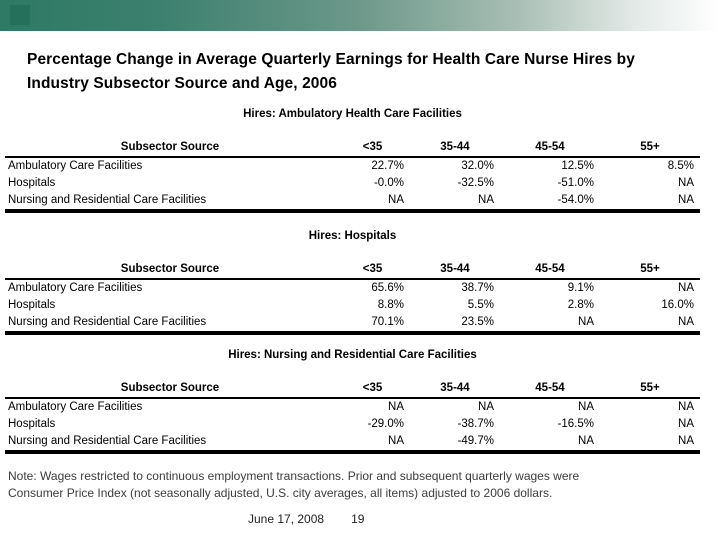 Image resolution: width=720 pixels, height=540 pixels. I want to click on value-cell: 16.0%, so click(677, 305).